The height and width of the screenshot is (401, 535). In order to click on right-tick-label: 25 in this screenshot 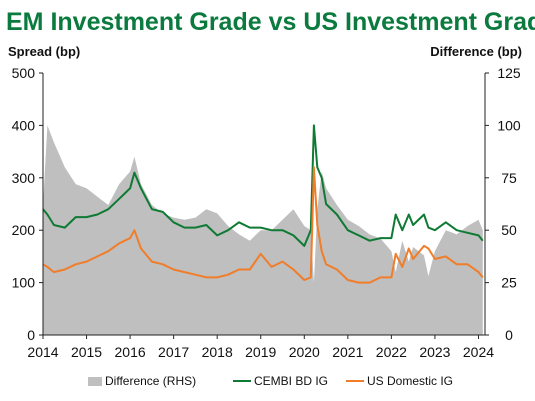, I will do `click(509, 283)`.